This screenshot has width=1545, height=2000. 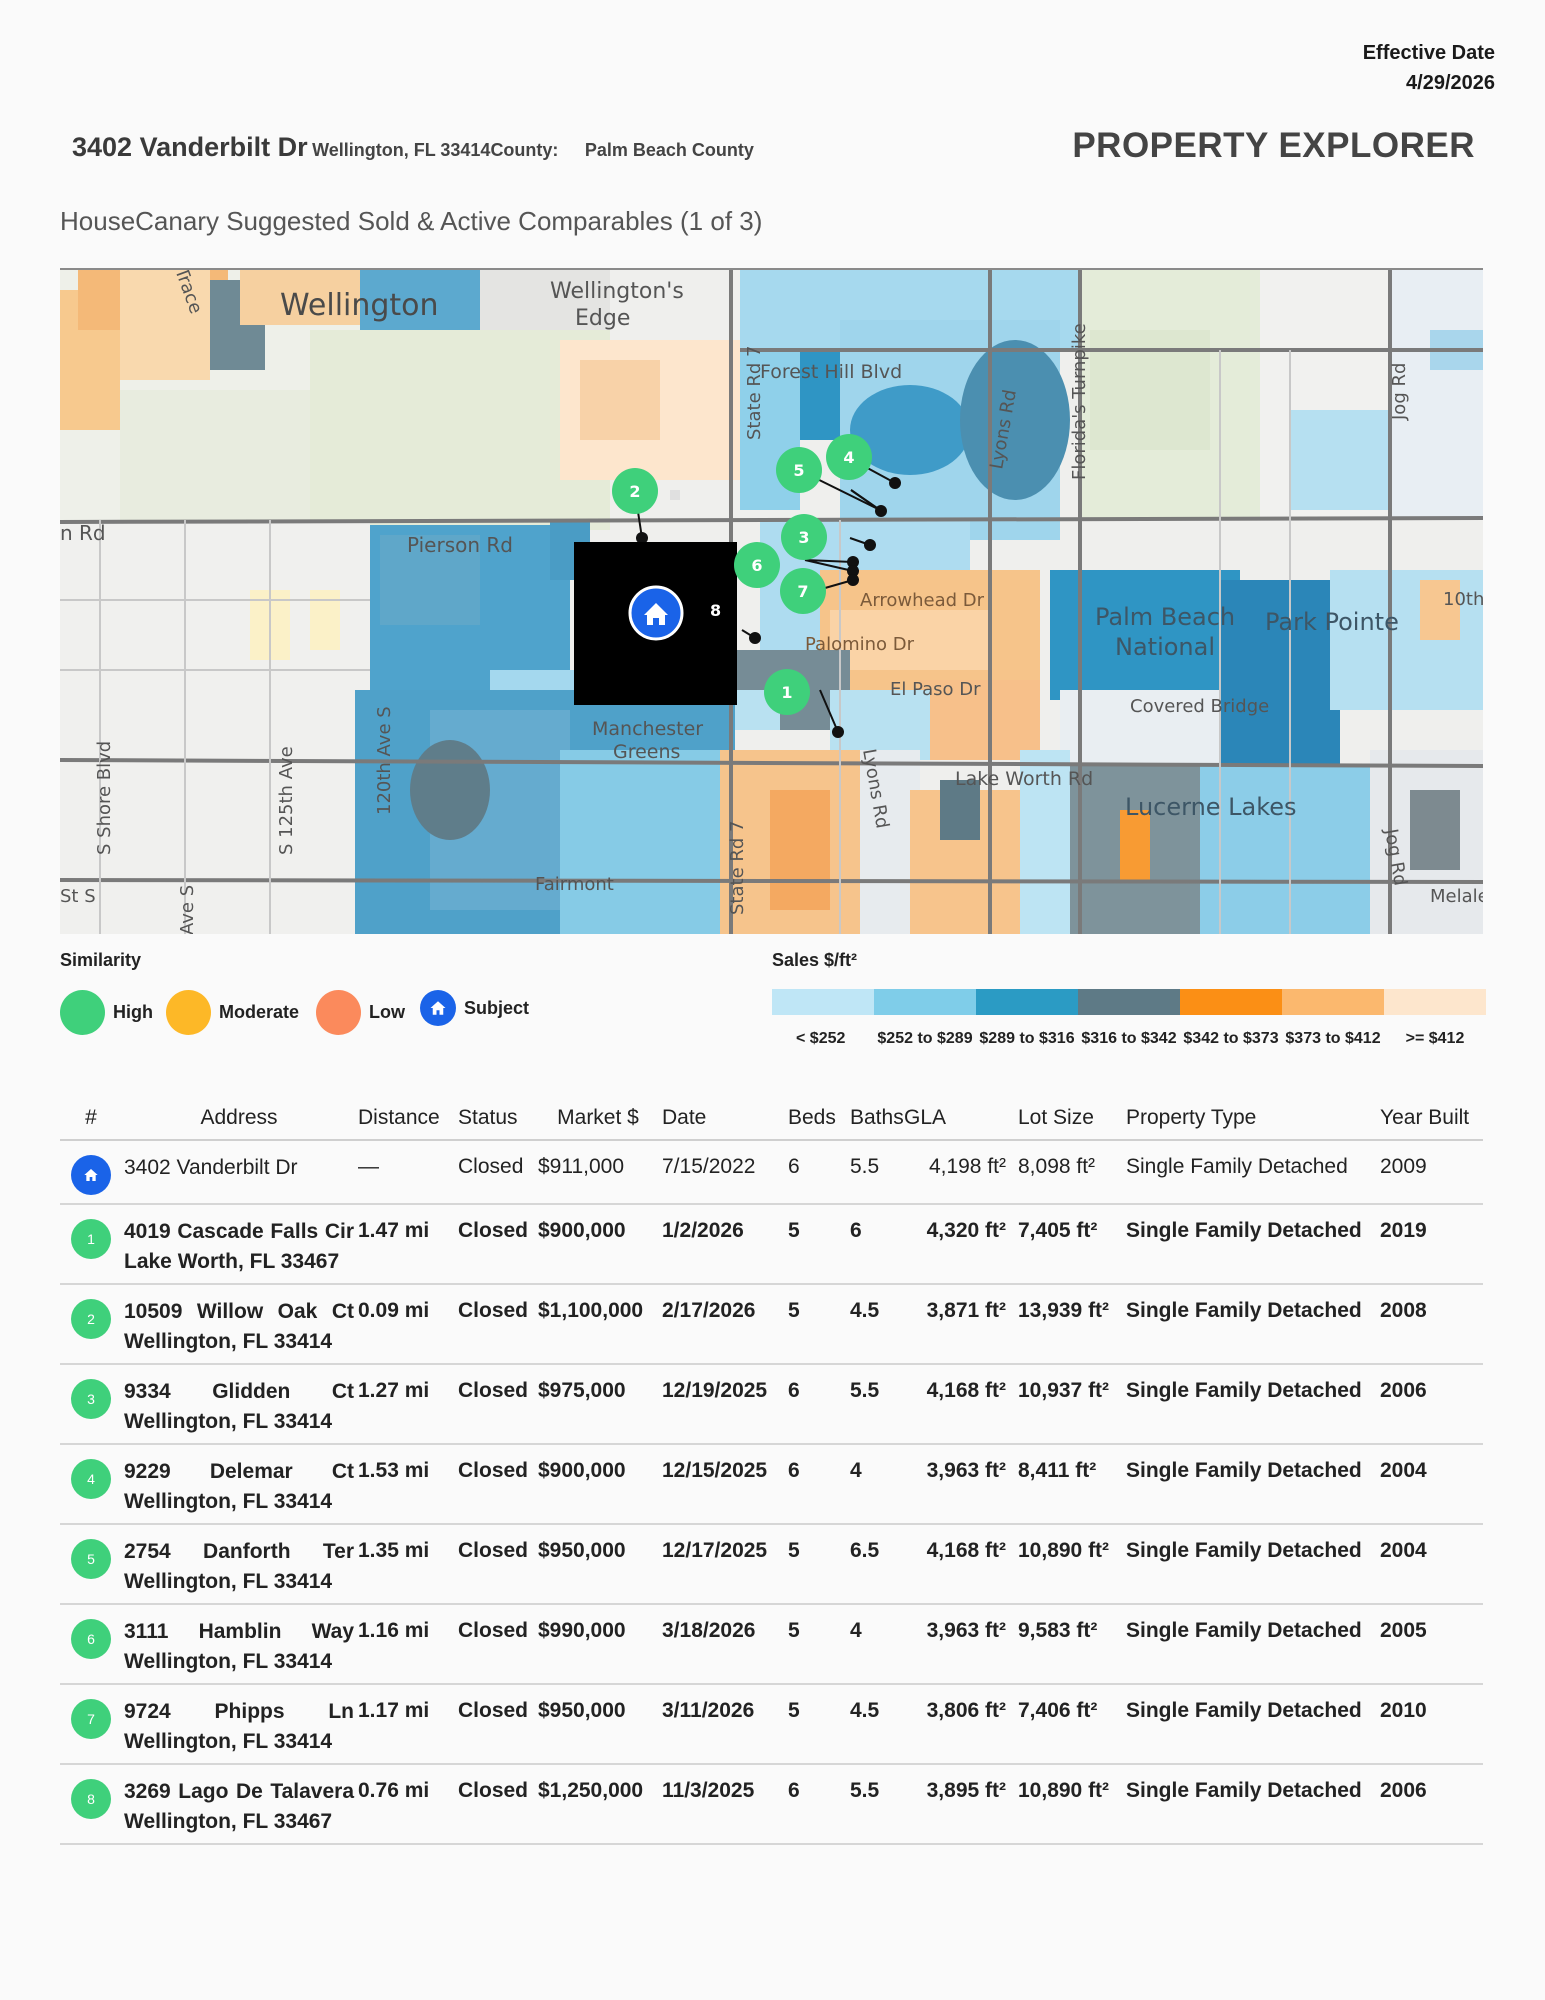 I want to click on map-marker-1: 1, so click(x=786, y=692).